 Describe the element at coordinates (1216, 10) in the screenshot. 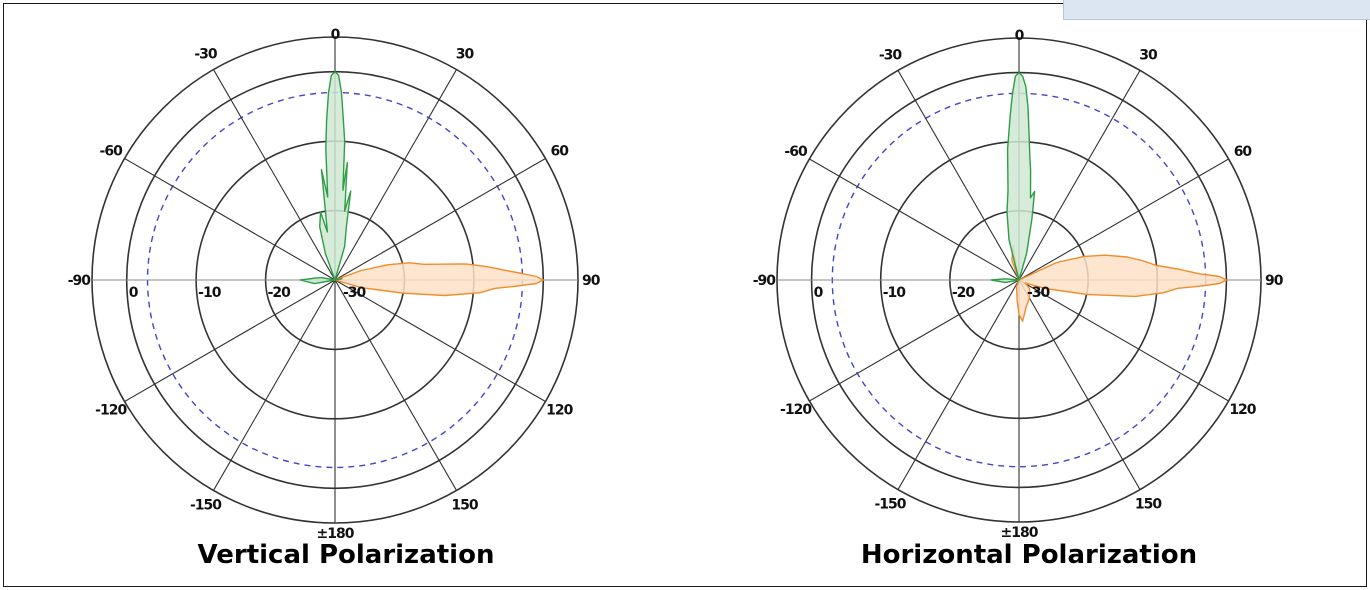

I see `corner-tab` at that location.